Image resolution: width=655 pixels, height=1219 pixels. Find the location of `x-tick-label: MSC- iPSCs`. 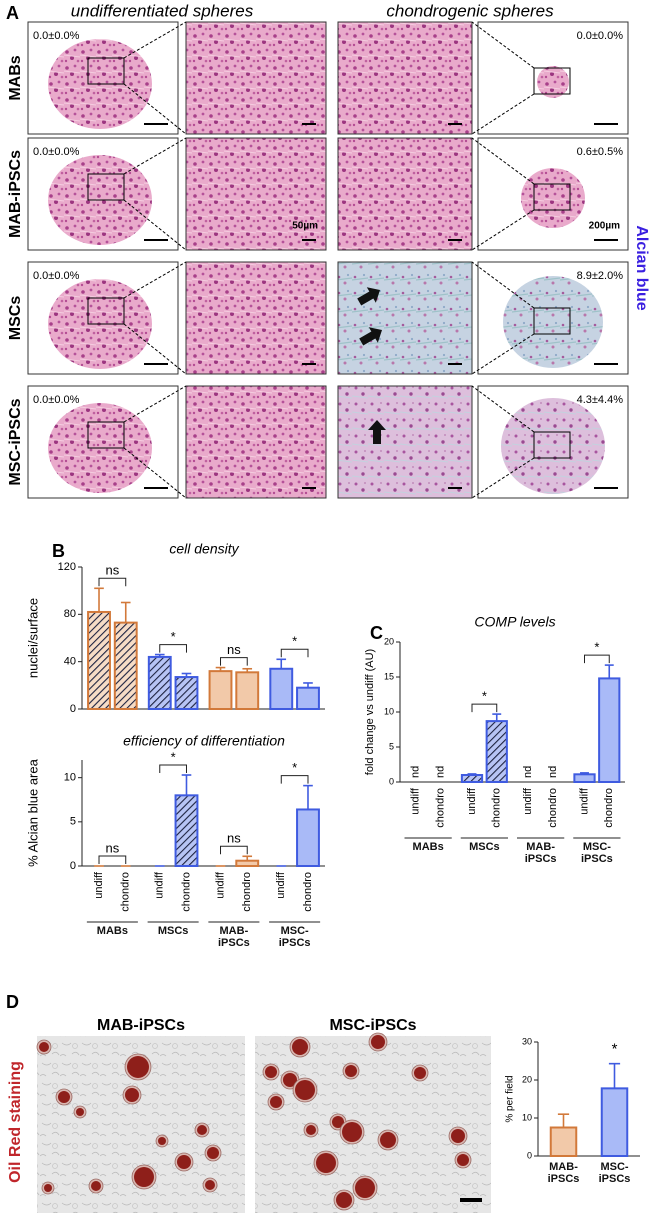

x-tick-label: MSC- iPSCs is located at coordinates (614, 1173).